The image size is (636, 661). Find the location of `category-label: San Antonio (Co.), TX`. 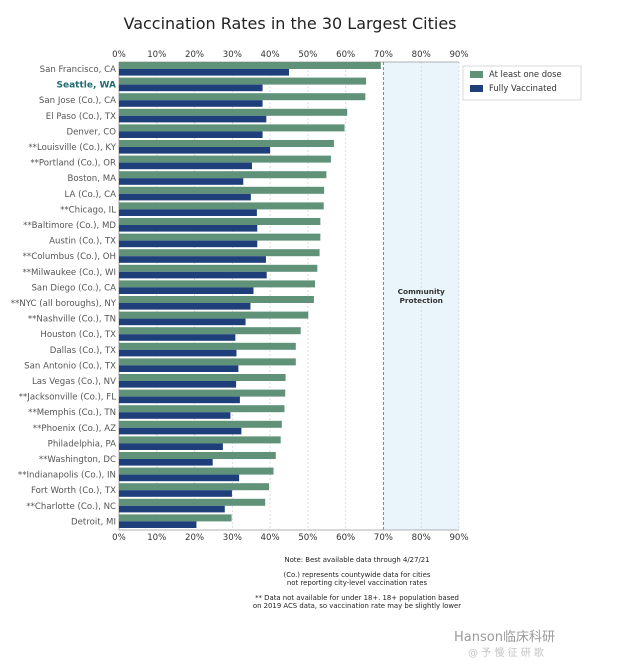

category-label: San Antonio (Co.), TX is located at coordinates (70, 366).